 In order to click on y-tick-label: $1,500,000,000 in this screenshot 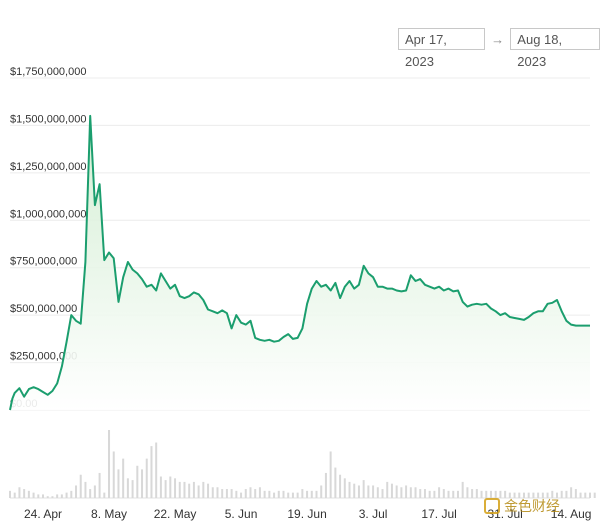, I will do `click(48, 119)`.